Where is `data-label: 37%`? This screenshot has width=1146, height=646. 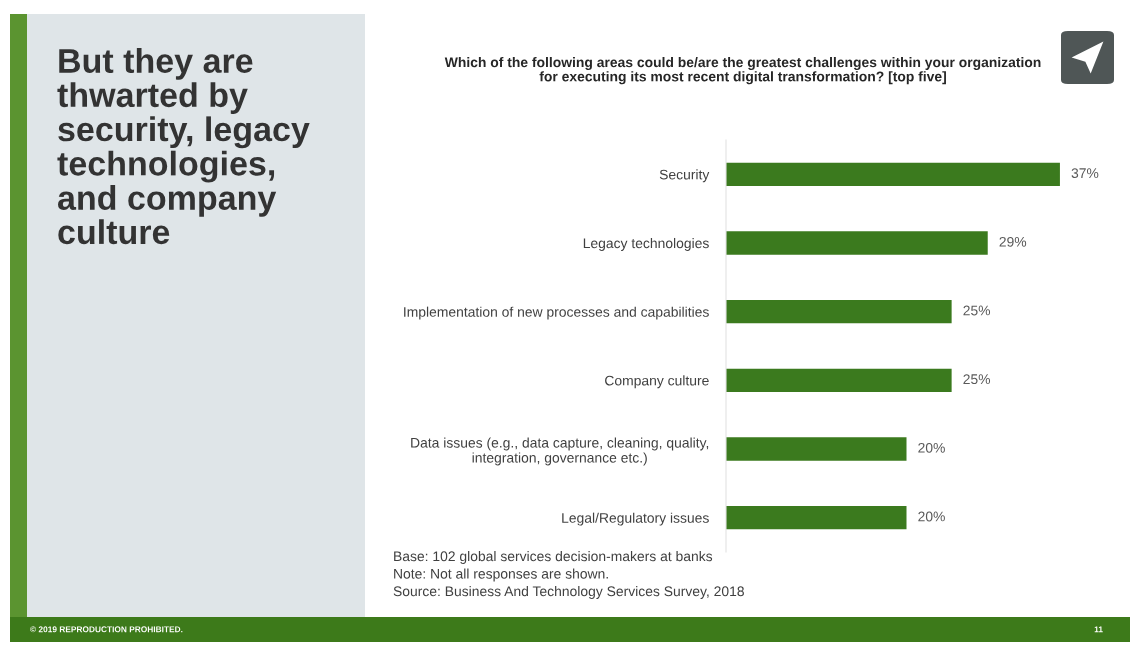 data-label: 37% is located at coordinates (1085, 173).